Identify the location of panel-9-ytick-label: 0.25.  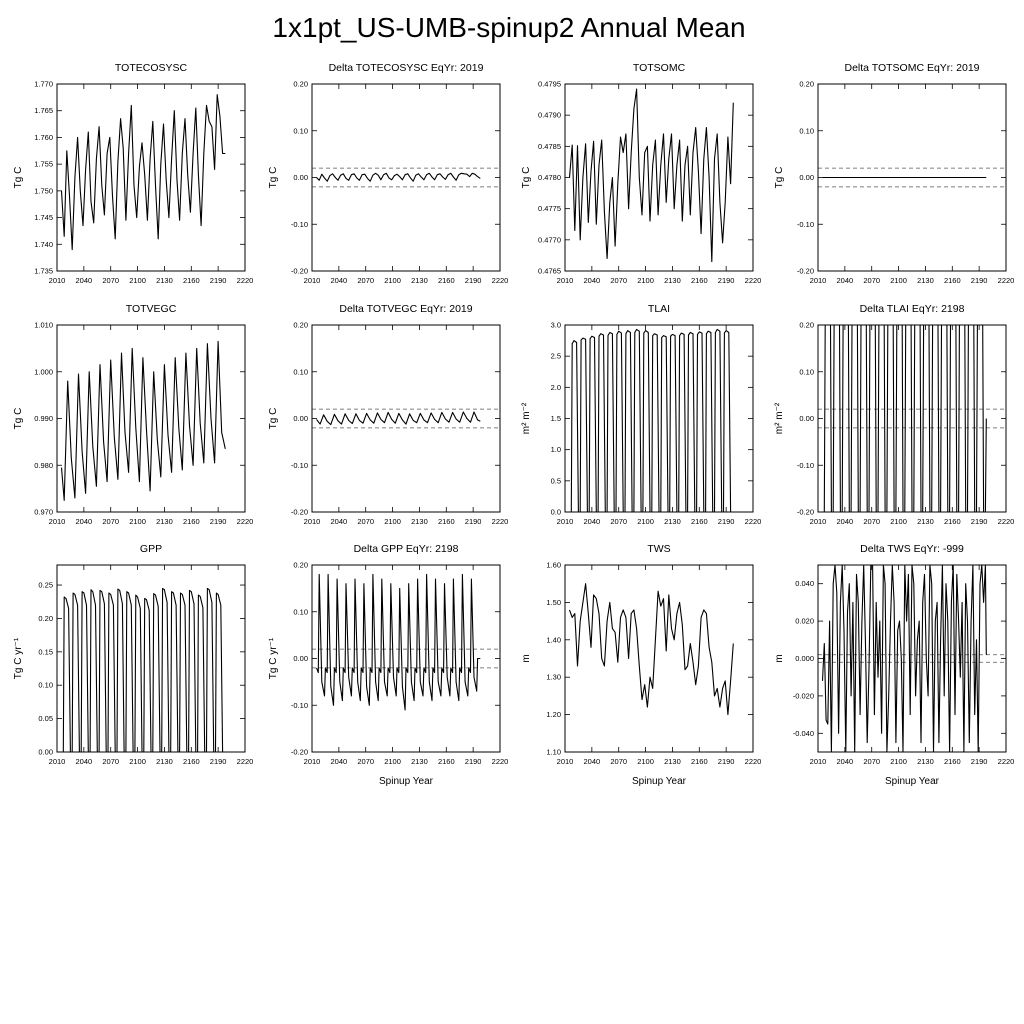
(45, 585).